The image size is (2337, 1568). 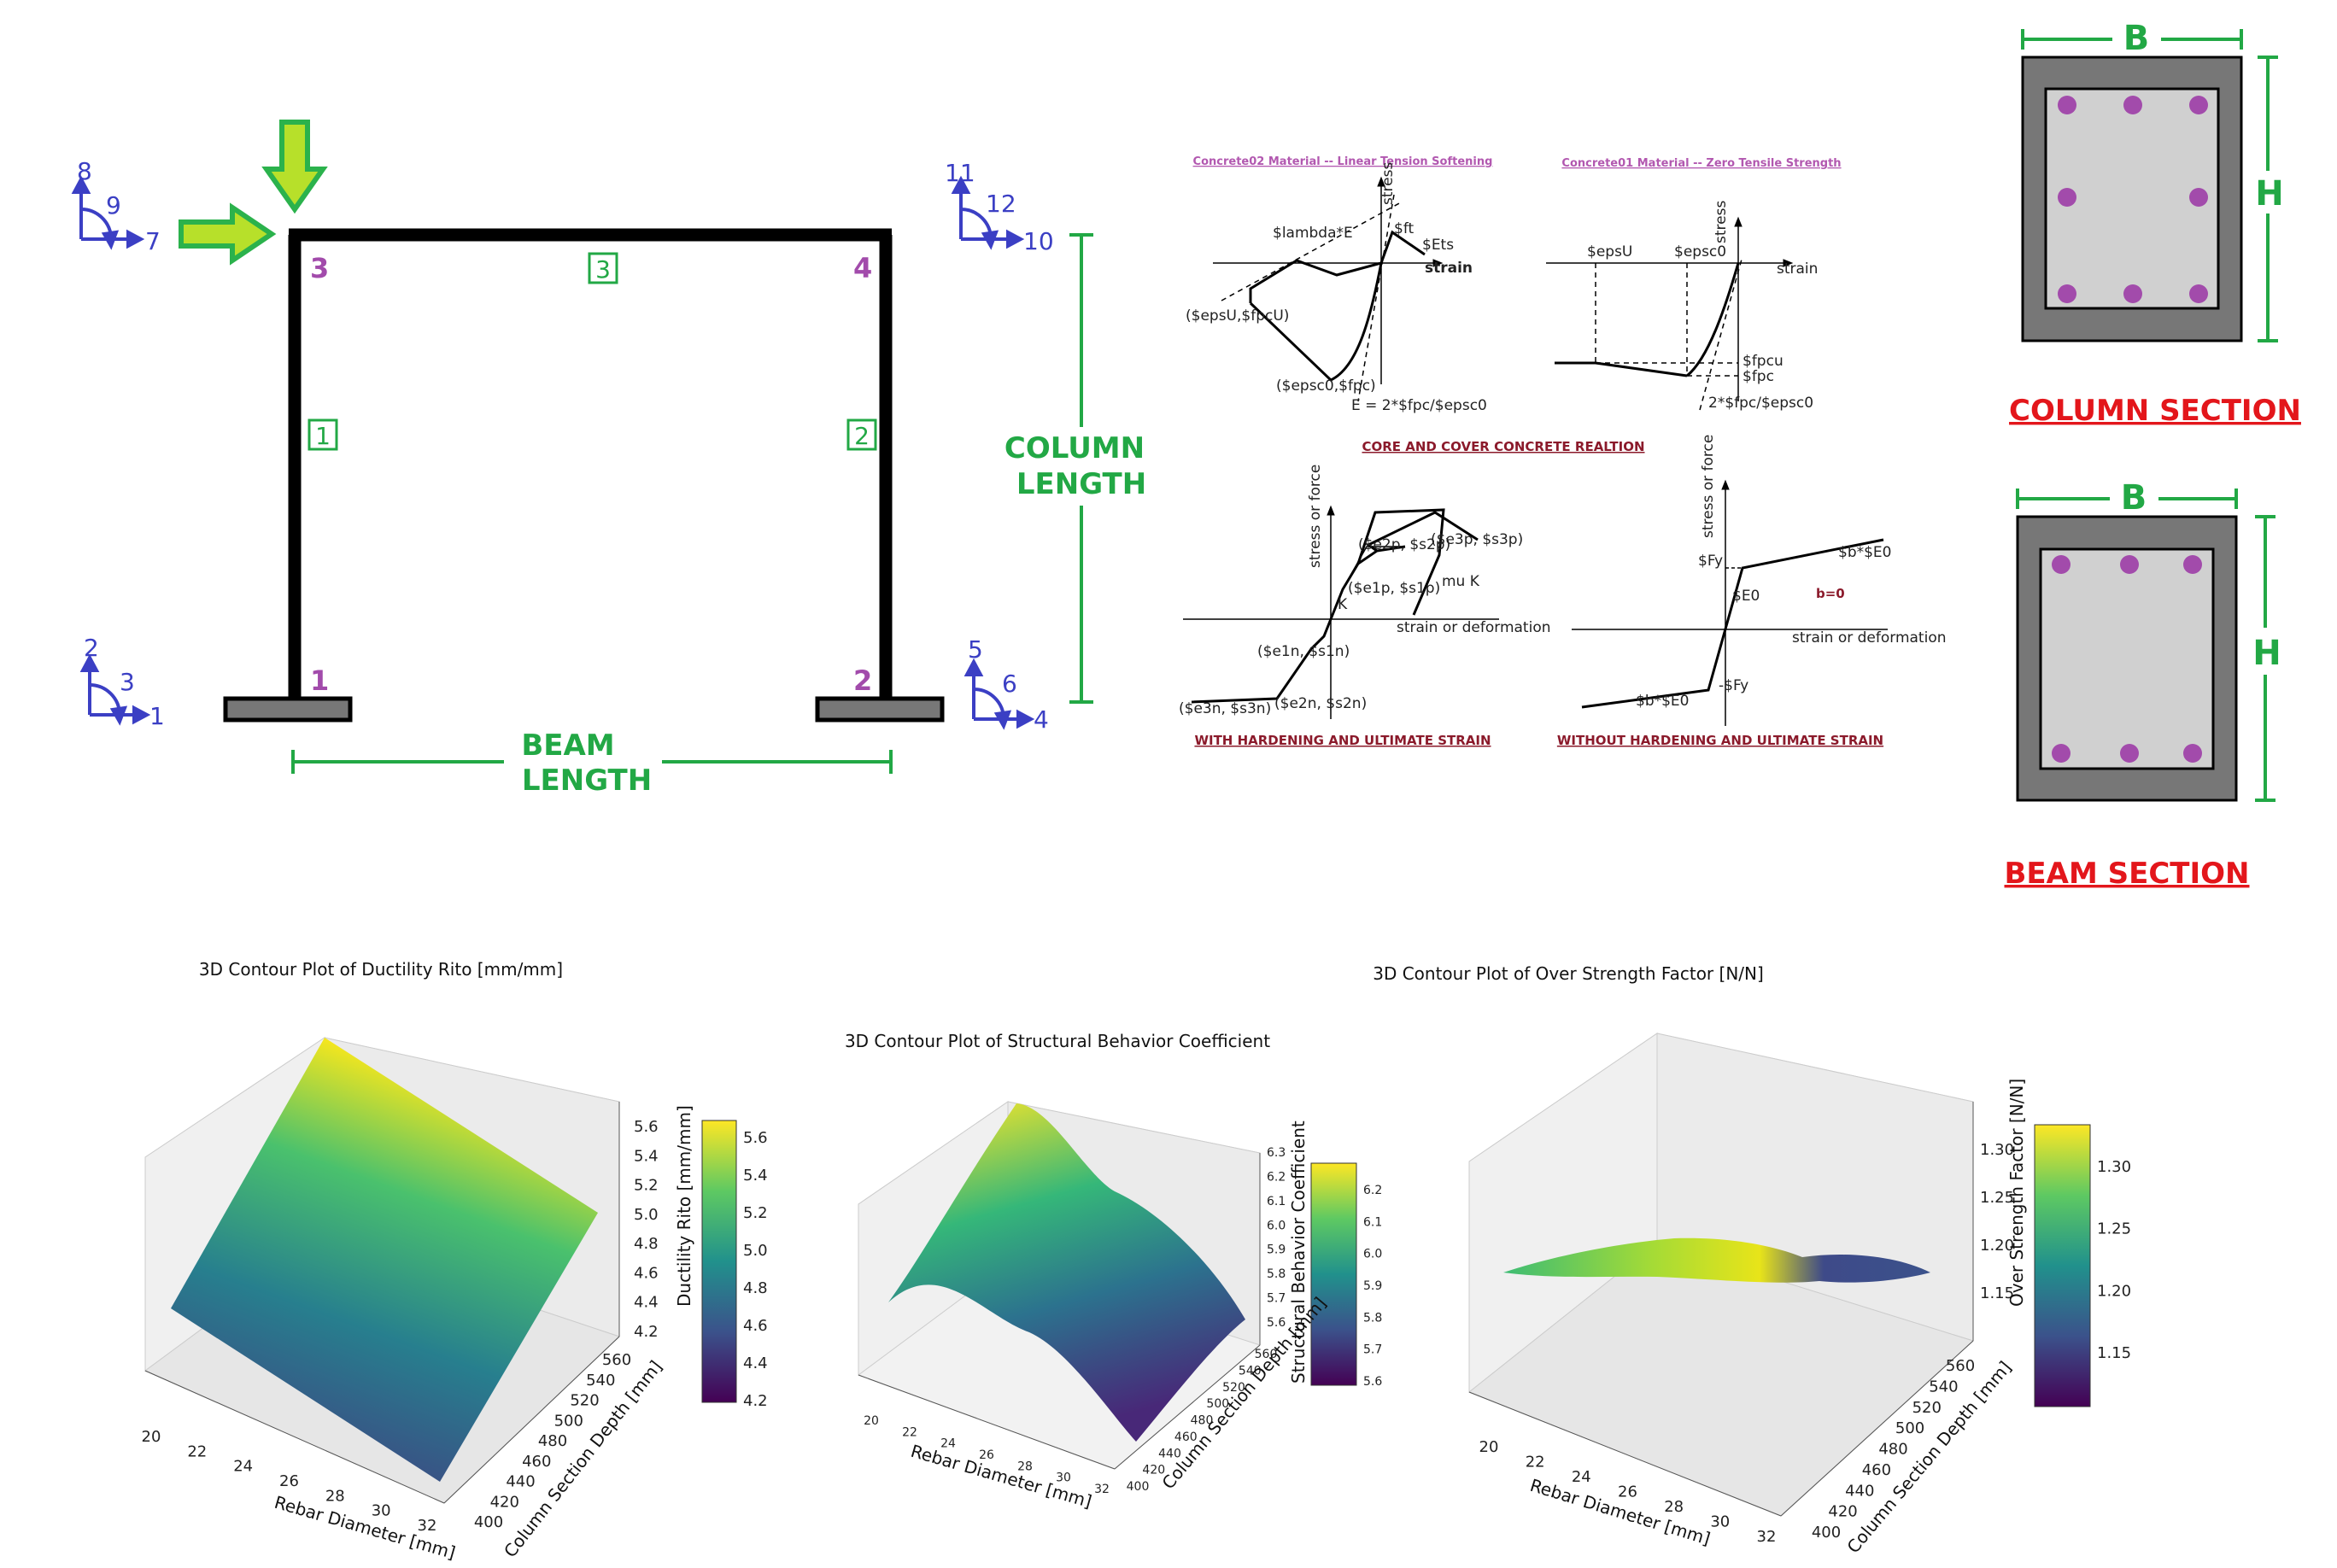 What do you see at coordinates (153, 241) in the screenshot?
I see `dof-7: 7` at bounding box center [153, 241].